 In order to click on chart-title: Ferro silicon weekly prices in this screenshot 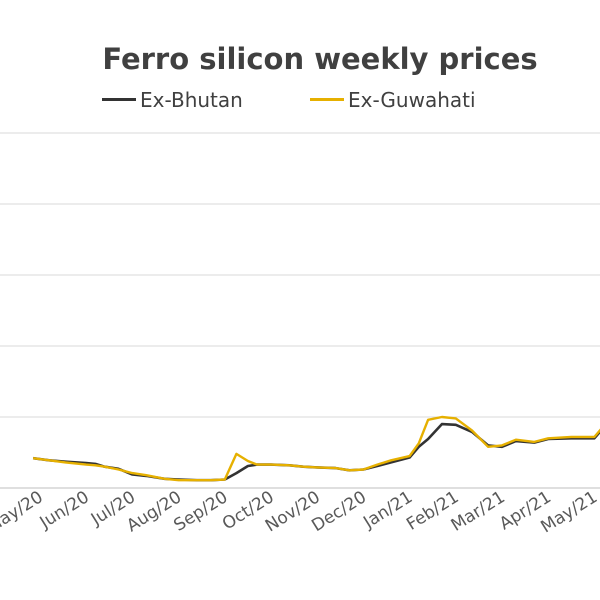, I will do `click(320, 59)`.